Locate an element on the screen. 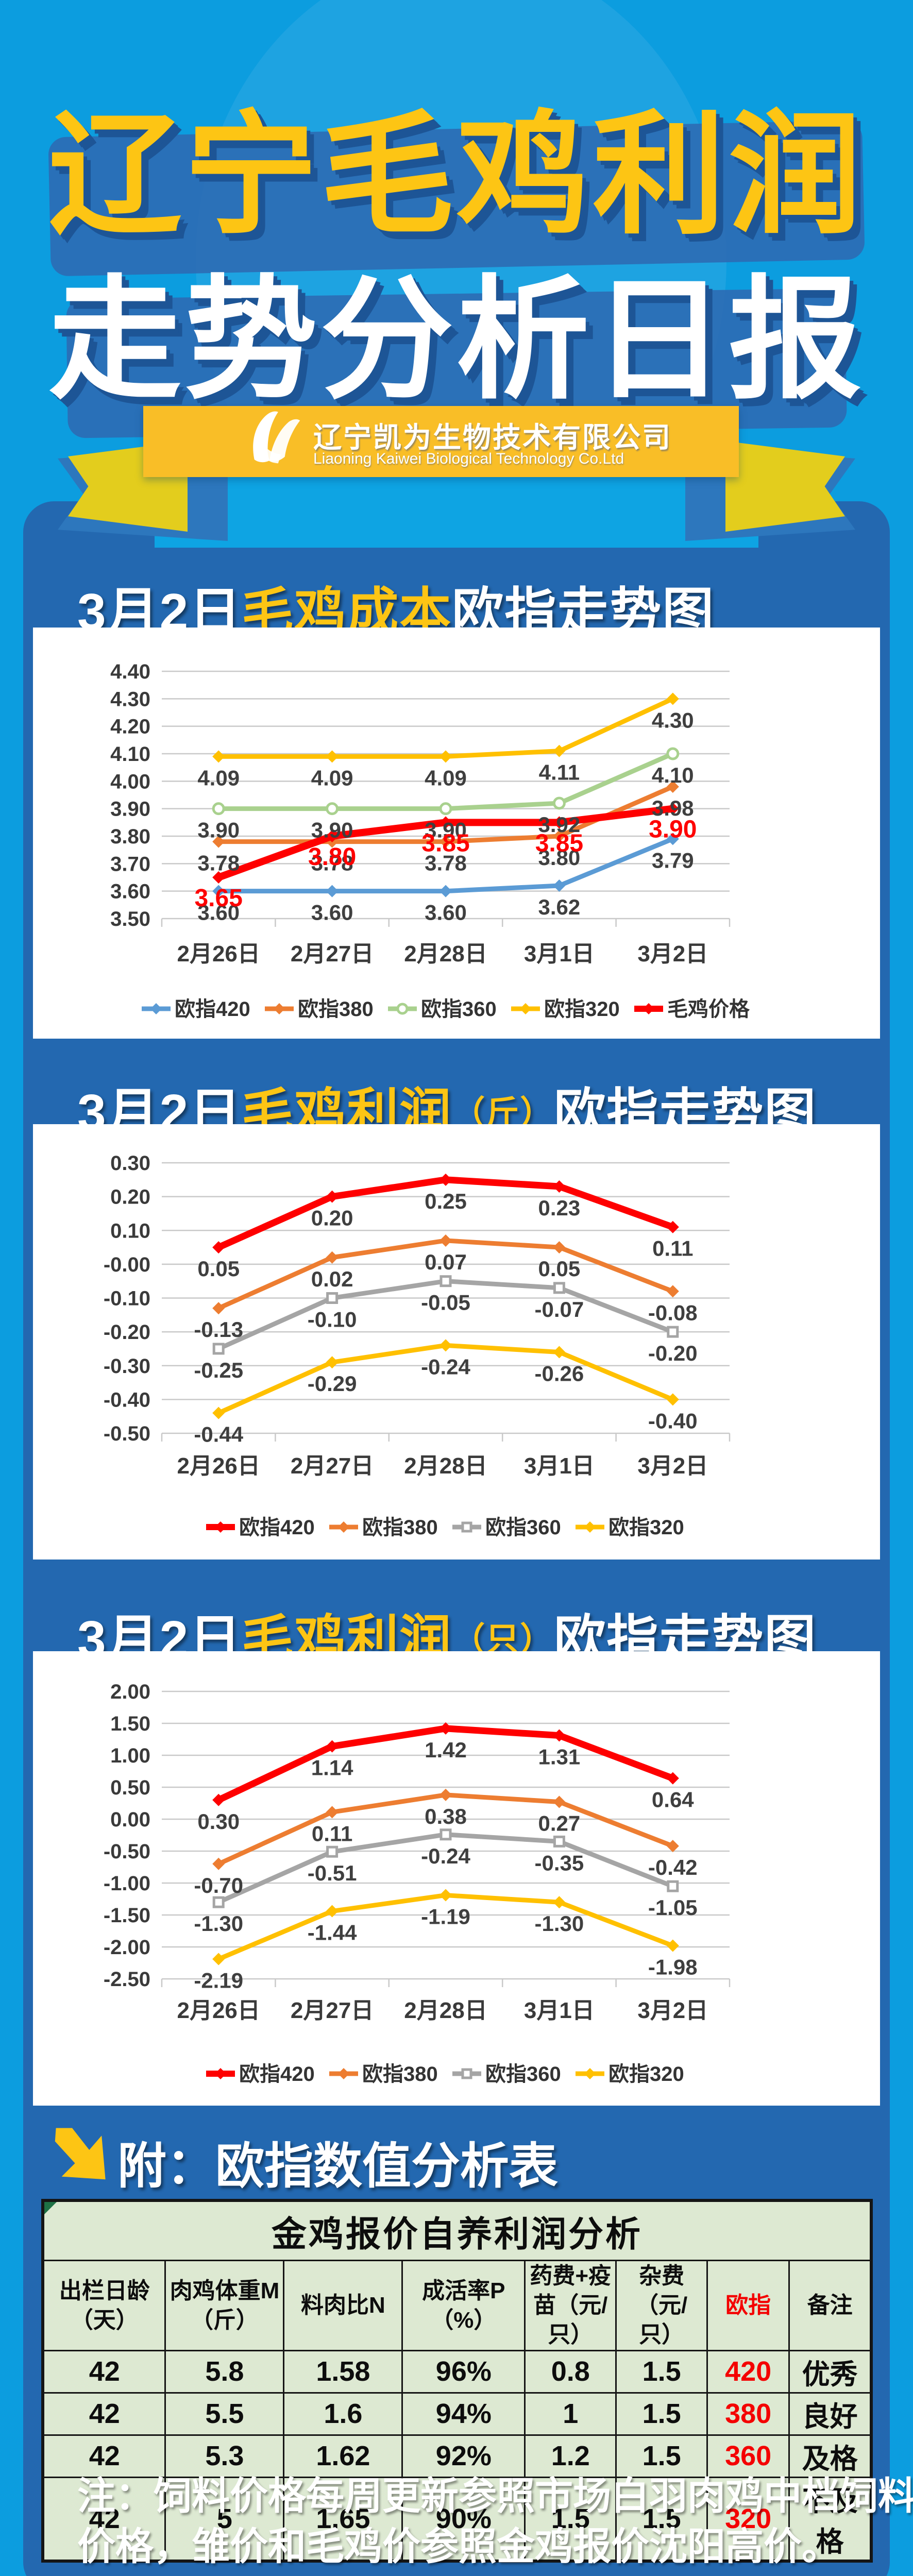 This screenshot has height=2576, width=913. svg-text: 0.10 is located at coordinates (130, 1230).